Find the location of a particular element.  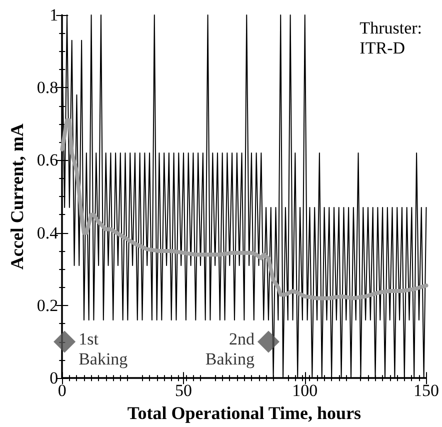

annotation: Thruster: ITR-D is located at coordinates (391, 38).